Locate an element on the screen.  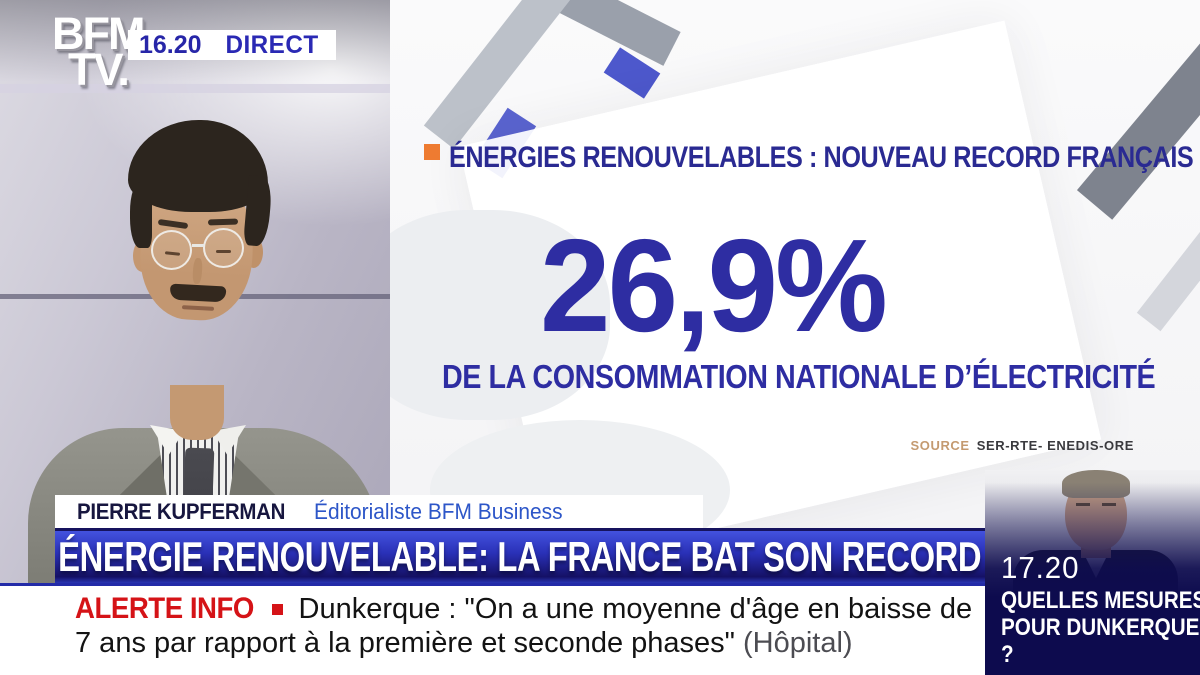
source-label: SOURCE is located at coordinates (940, 445).